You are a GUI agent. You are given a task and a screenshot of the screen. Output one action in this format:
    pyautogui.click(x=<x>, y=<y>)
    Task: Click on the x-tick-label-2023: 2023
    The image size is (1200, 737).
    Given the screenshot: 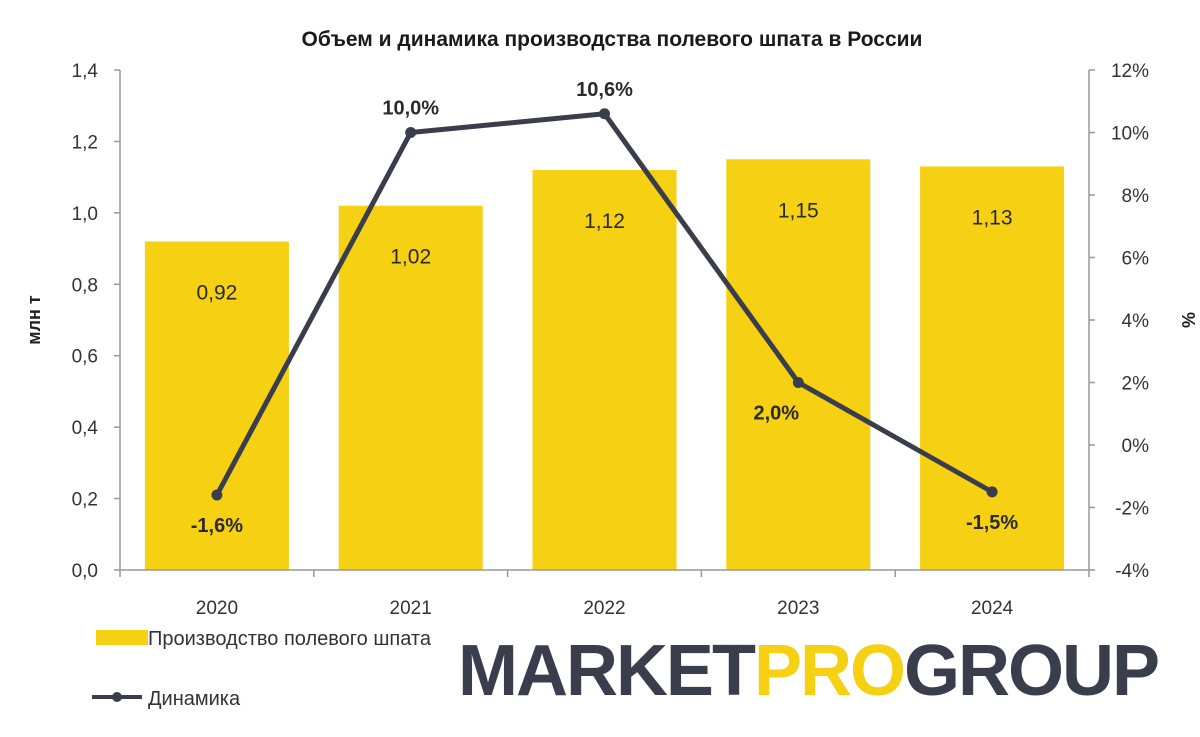 What is the action you would take?
    pyautogui.click(x=798, y=608)
    